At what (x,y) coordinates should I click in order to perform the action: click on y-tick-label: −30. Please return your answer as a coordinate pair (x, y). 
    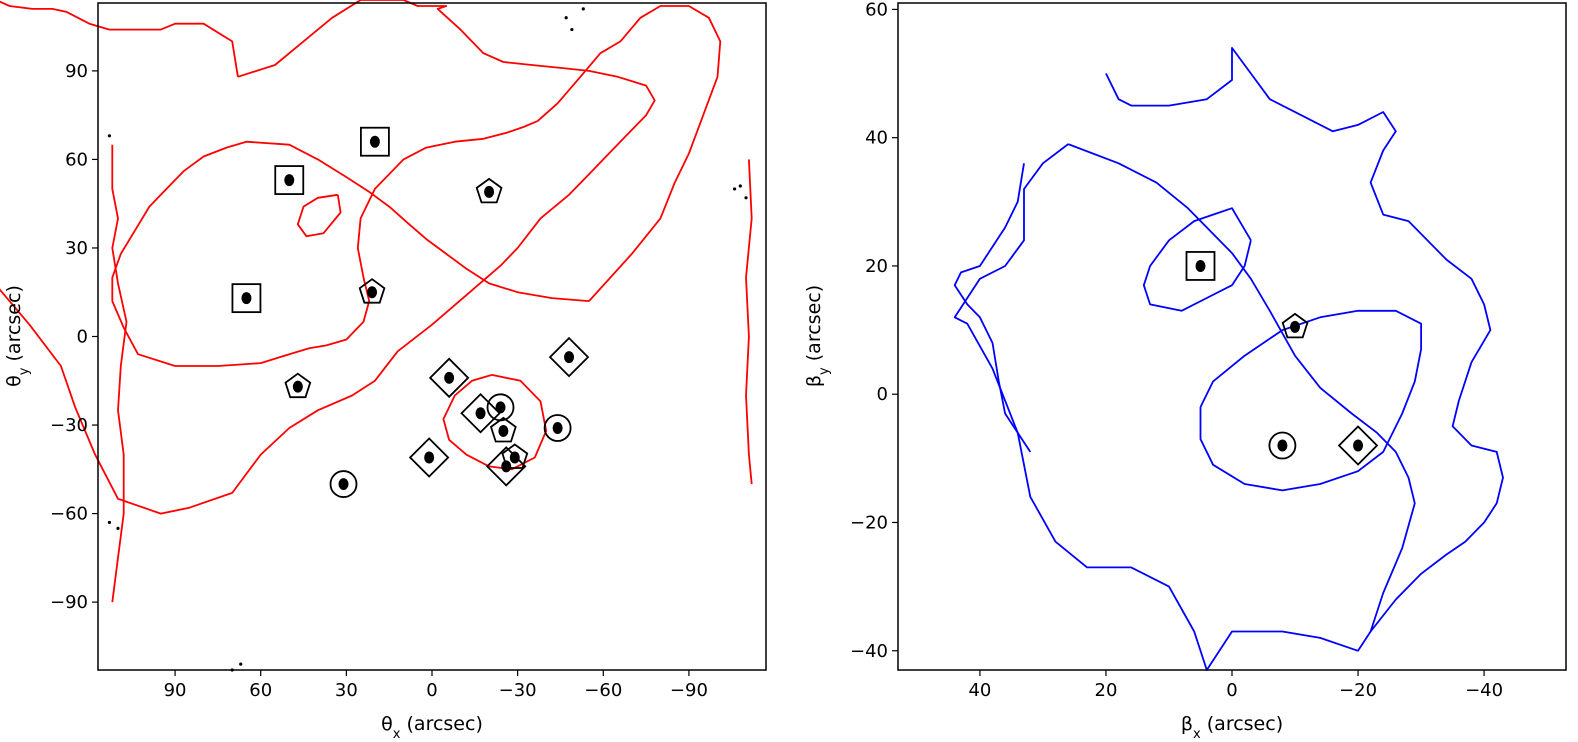
    Looking at the image, I should click on (69, 425).